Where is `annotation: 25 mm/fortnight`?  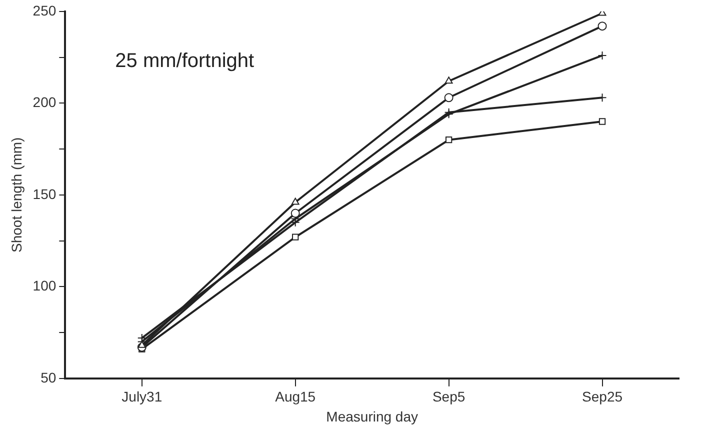
annotation: 25 mm/fortnight is located at coordinates (185, 61).